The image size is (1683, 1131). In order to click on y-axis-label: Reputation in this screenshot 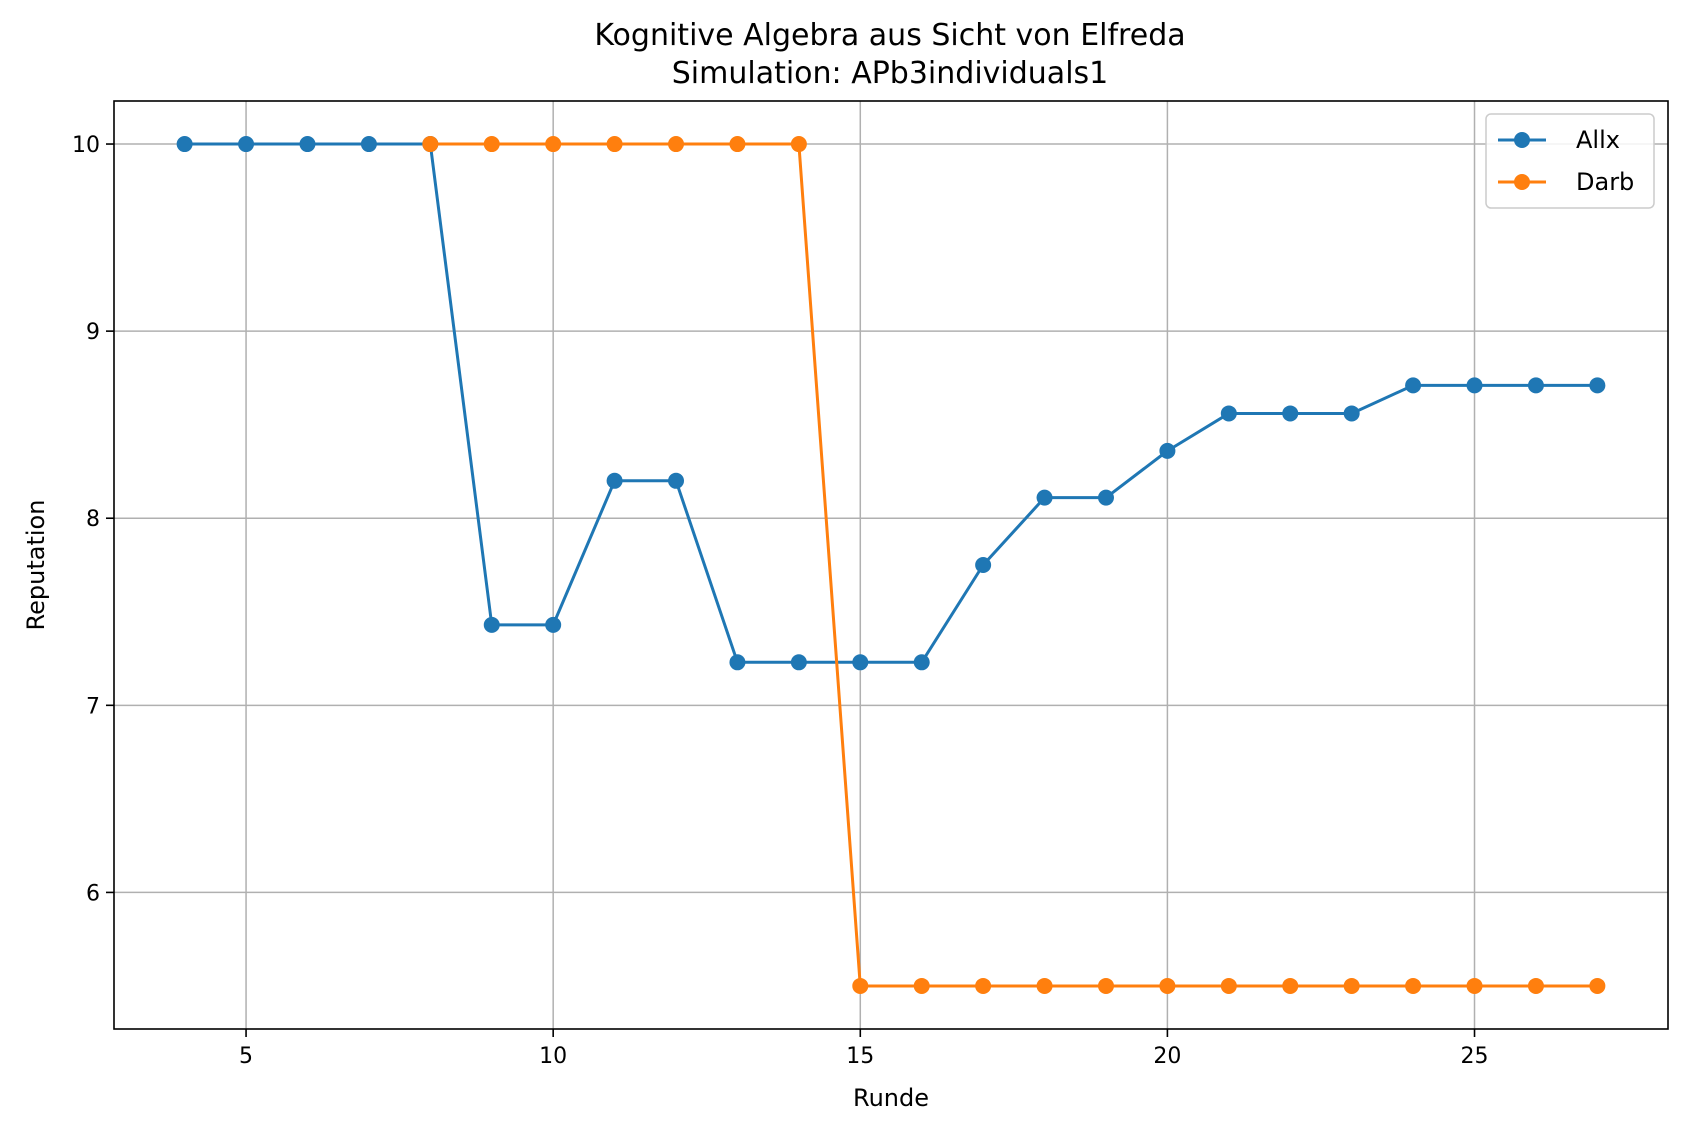, I will do `click(36, 565)`.